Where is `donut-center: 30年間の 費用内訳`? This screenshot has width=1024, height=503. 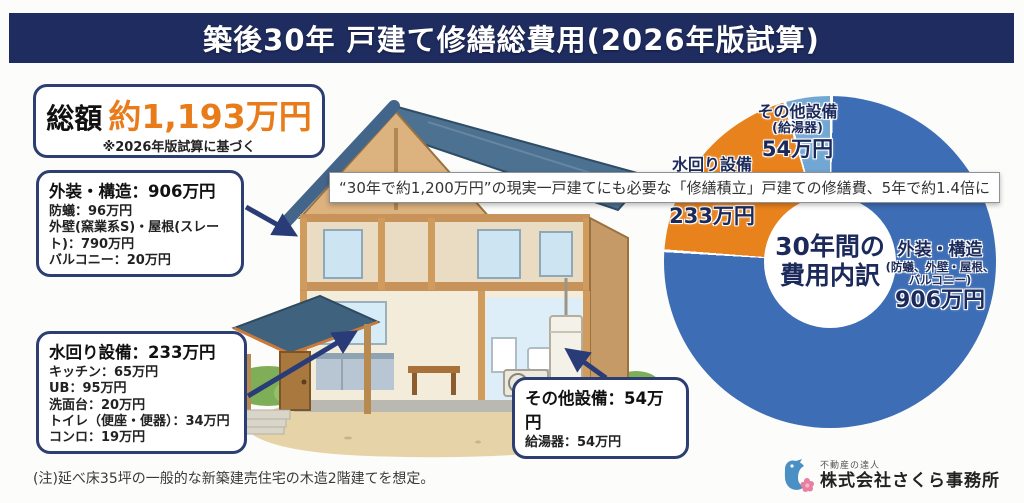
donut-center: 30年間の 費用内訳 is located at coordinates (830, 262).